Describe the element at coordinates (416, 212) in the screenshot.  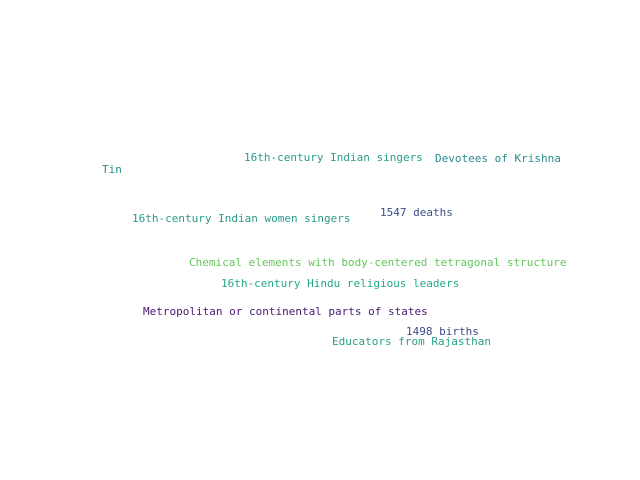
I see `word-1547-deaths: 1547 deaths` at that location.